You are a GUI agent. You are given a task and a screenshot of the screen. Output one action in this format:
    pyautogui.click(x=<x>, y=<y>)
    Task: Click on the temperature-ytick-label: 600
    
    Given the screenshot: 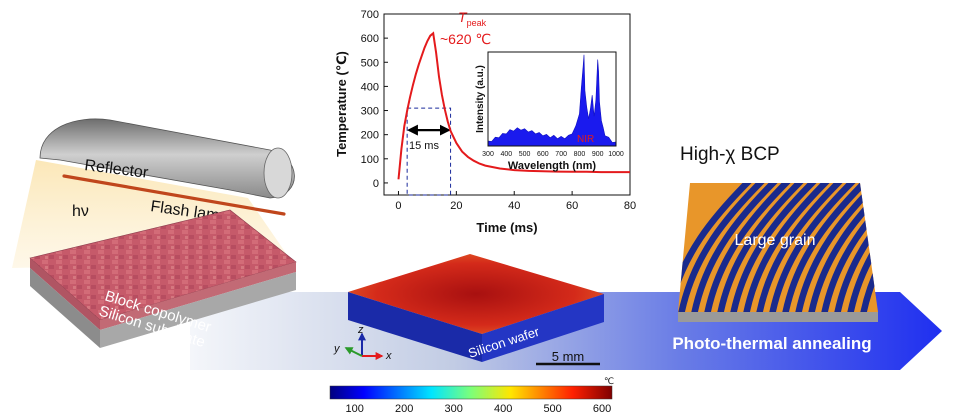 What is the action you would take?
    pyautogui.click(x=370, y=39)
    